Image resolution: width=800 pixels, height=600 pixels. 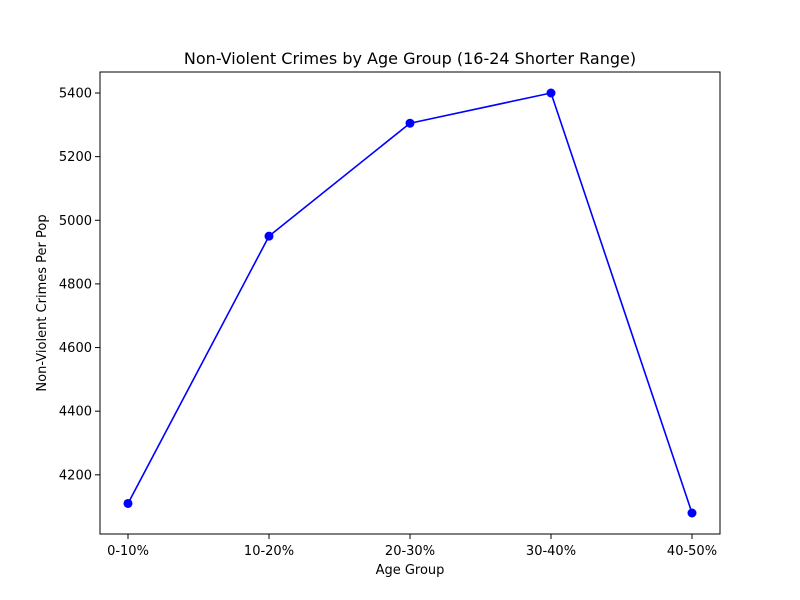 What do you see at coordinates (692, 551) in the screenshot?
I see `x-tick-label: 40-50%` at bounding box center [692, 551].